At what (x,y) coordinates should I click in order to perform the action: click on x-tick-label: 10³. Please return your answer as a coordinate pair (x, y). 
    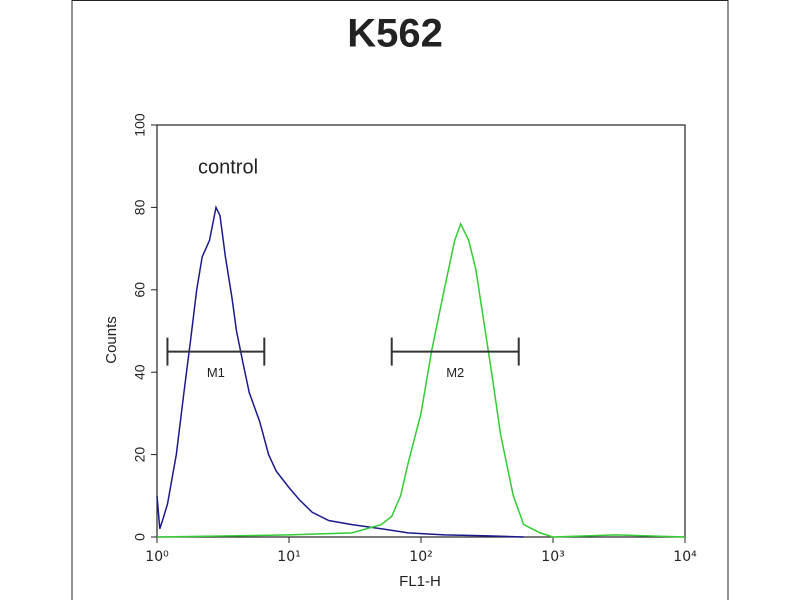
    Looking at the image, I should click on (552, 557).